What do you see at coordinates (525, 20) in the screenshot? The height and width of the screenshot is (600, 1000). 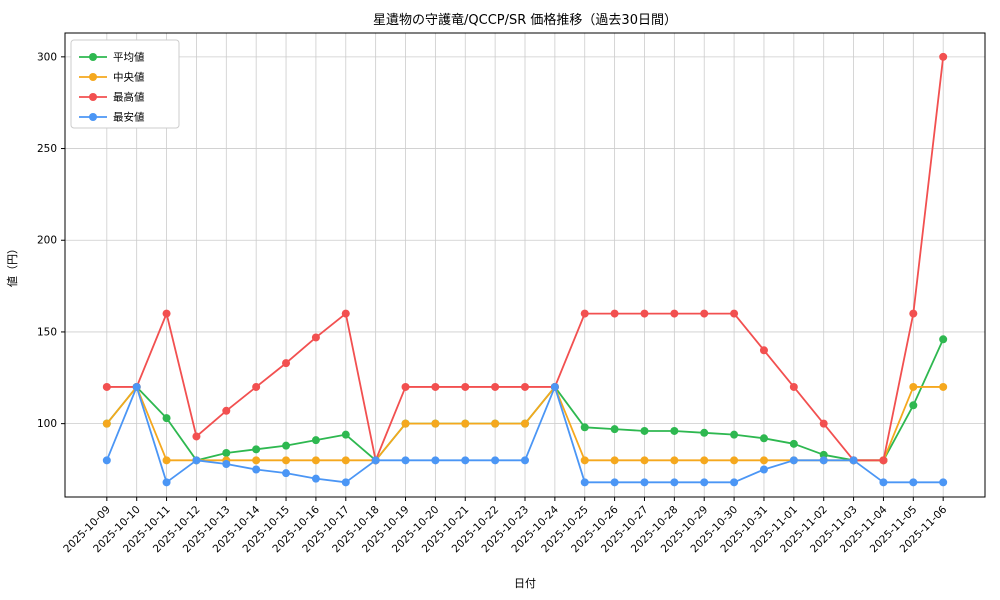 I see `chart-title: 星遺物の守護竜/QCCP/SR 価格推移（過去30日間）` at bounding box center [525, 20].